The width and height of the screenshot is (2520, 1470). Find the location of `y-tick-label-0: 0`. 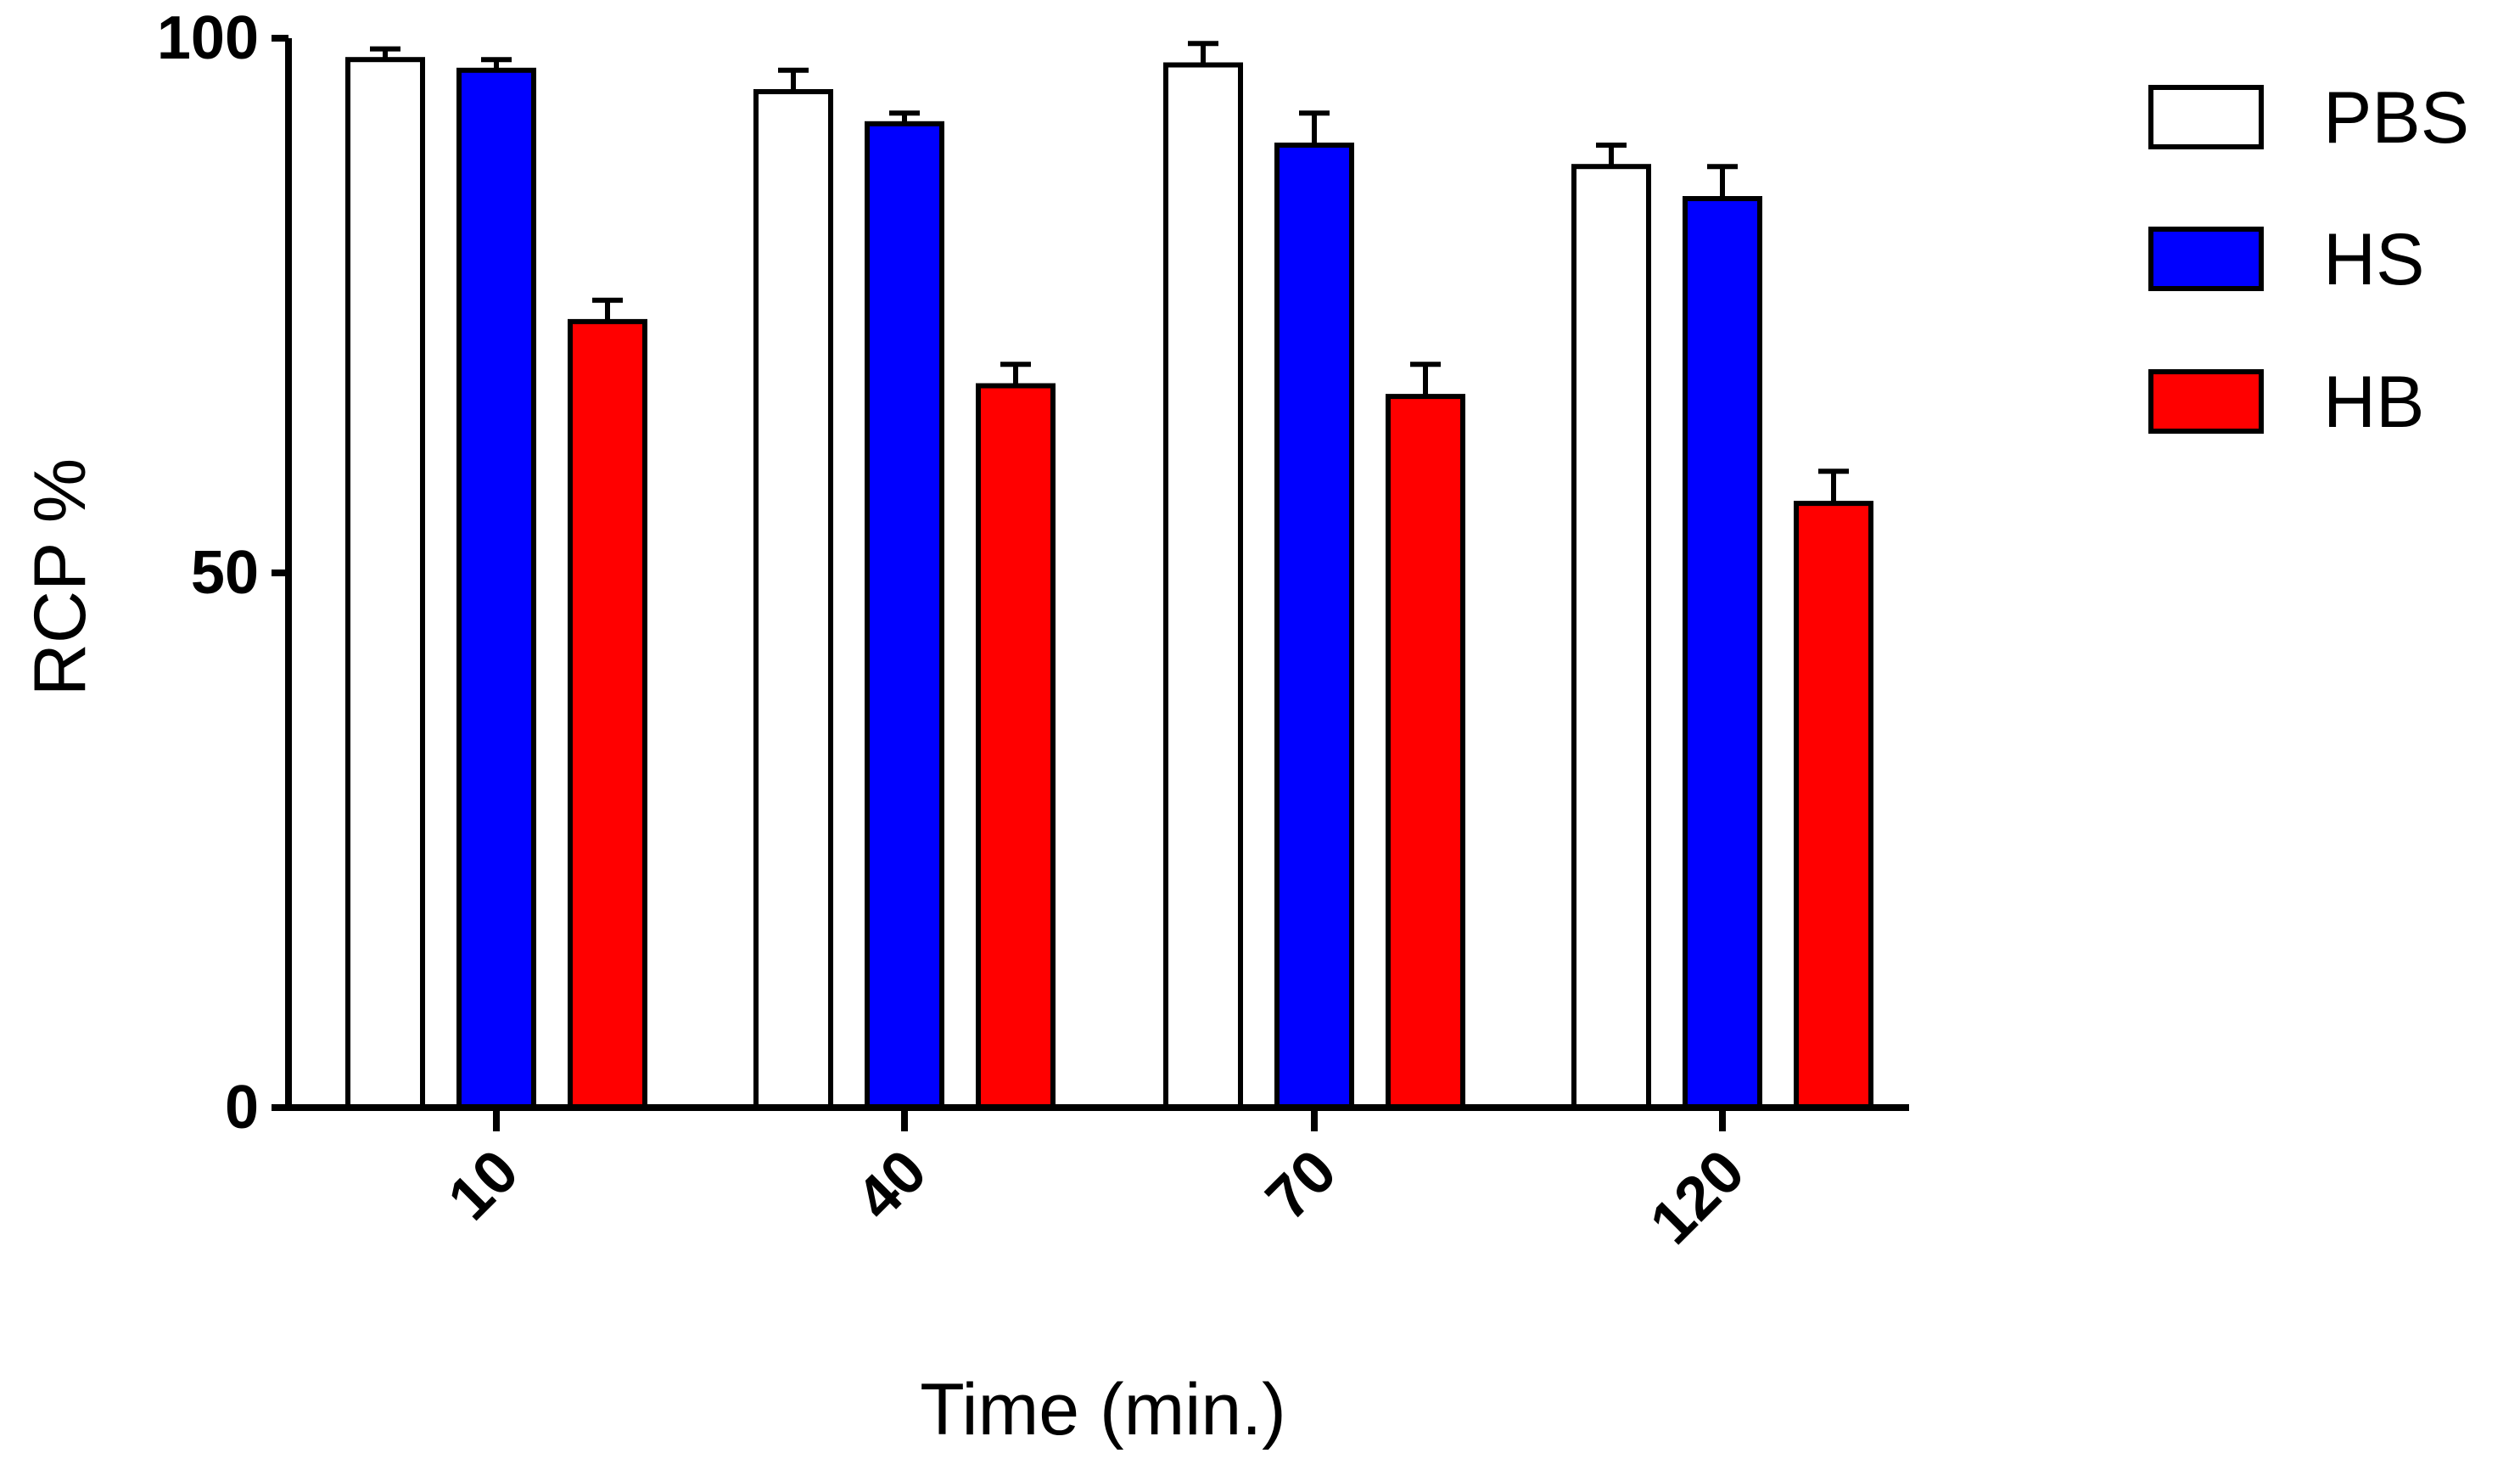

y-tick-label-0: 0 is located at coordinates (242, 1108).